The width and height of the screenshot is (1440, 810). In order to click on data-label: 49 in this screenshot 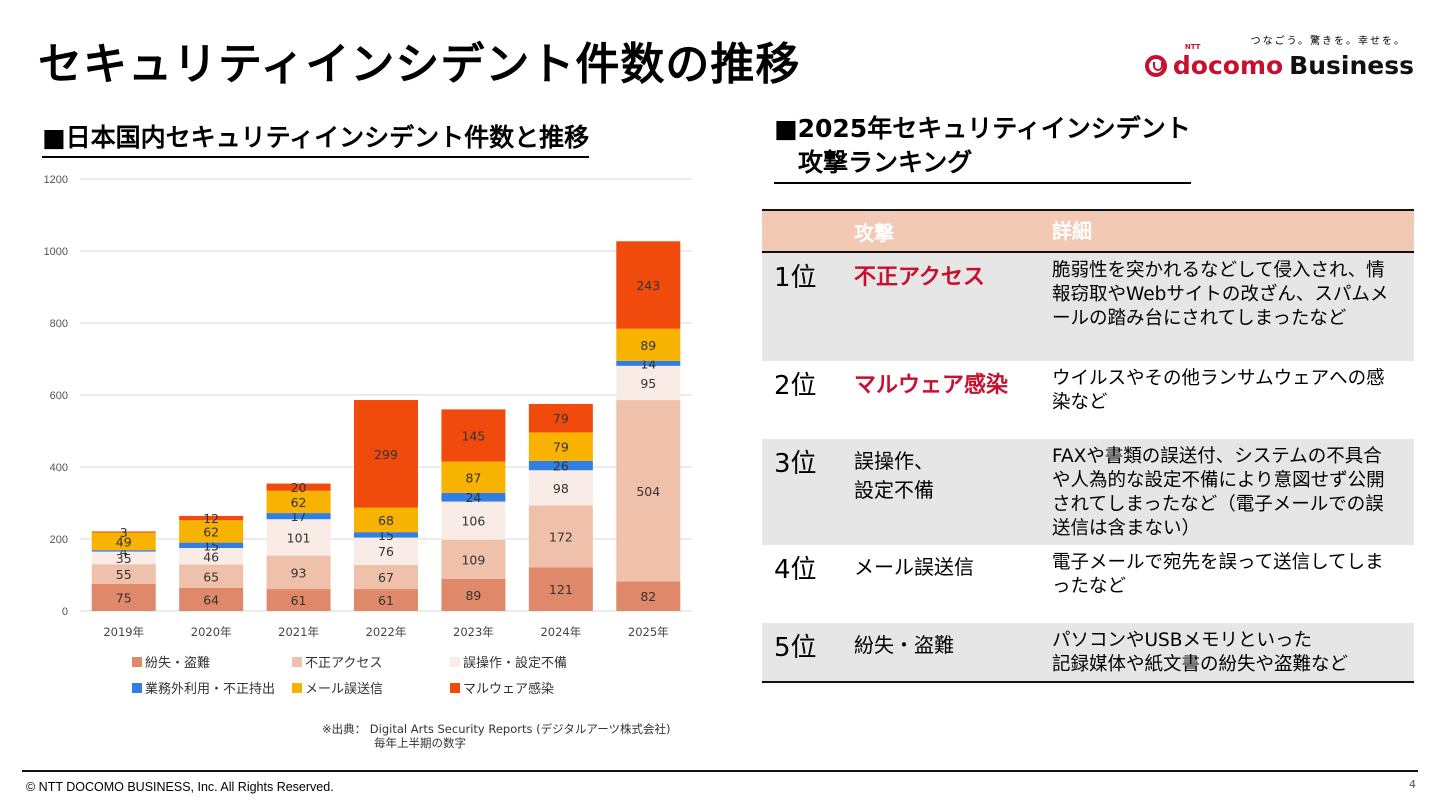, I will do `click(124, 541)`.